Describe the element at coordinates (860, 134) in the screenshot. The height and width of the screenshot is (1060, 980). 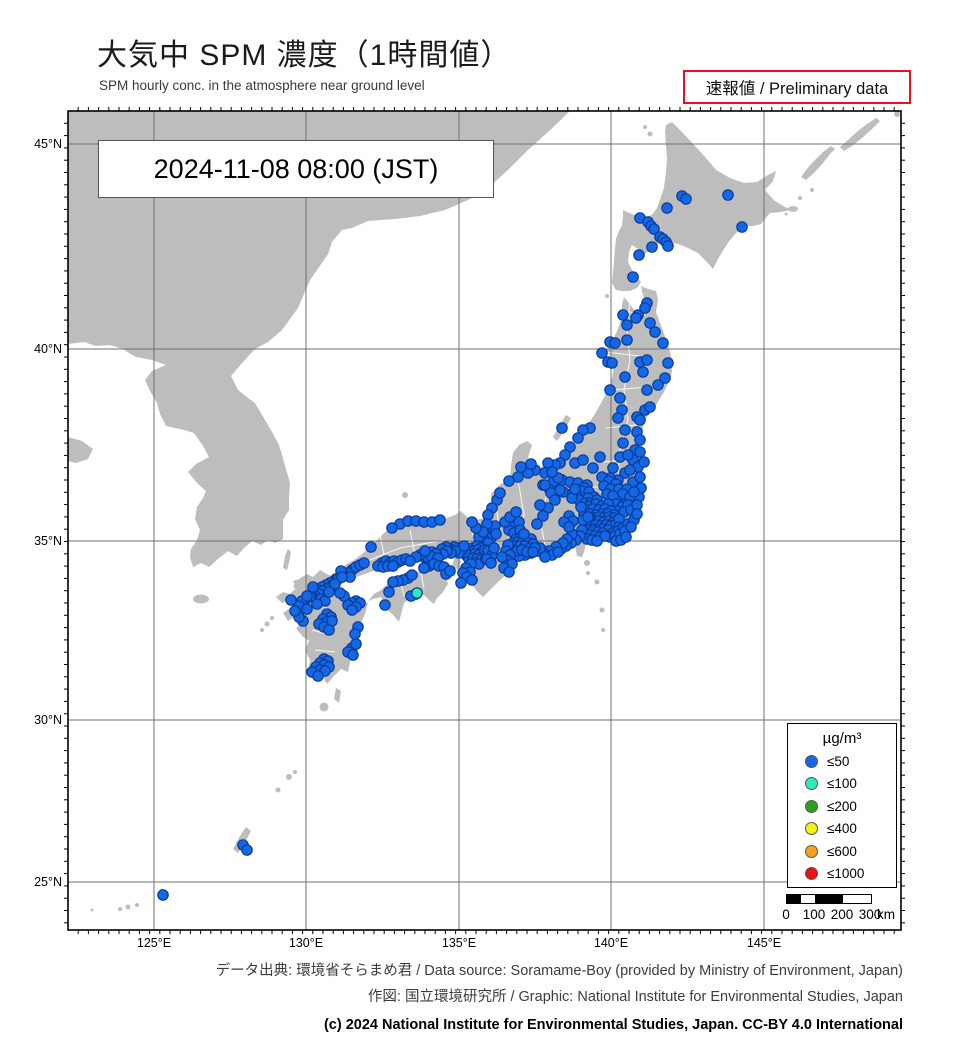
I see `landmass-iturup` at that location.